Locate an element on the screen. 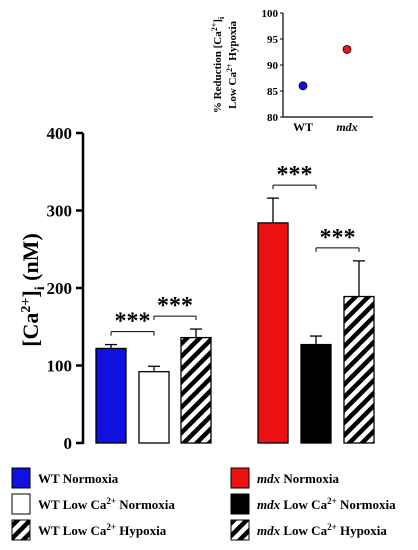 The image size is (418, 550). legend-item: WT Normoxia is located at coordinates (65, 478).